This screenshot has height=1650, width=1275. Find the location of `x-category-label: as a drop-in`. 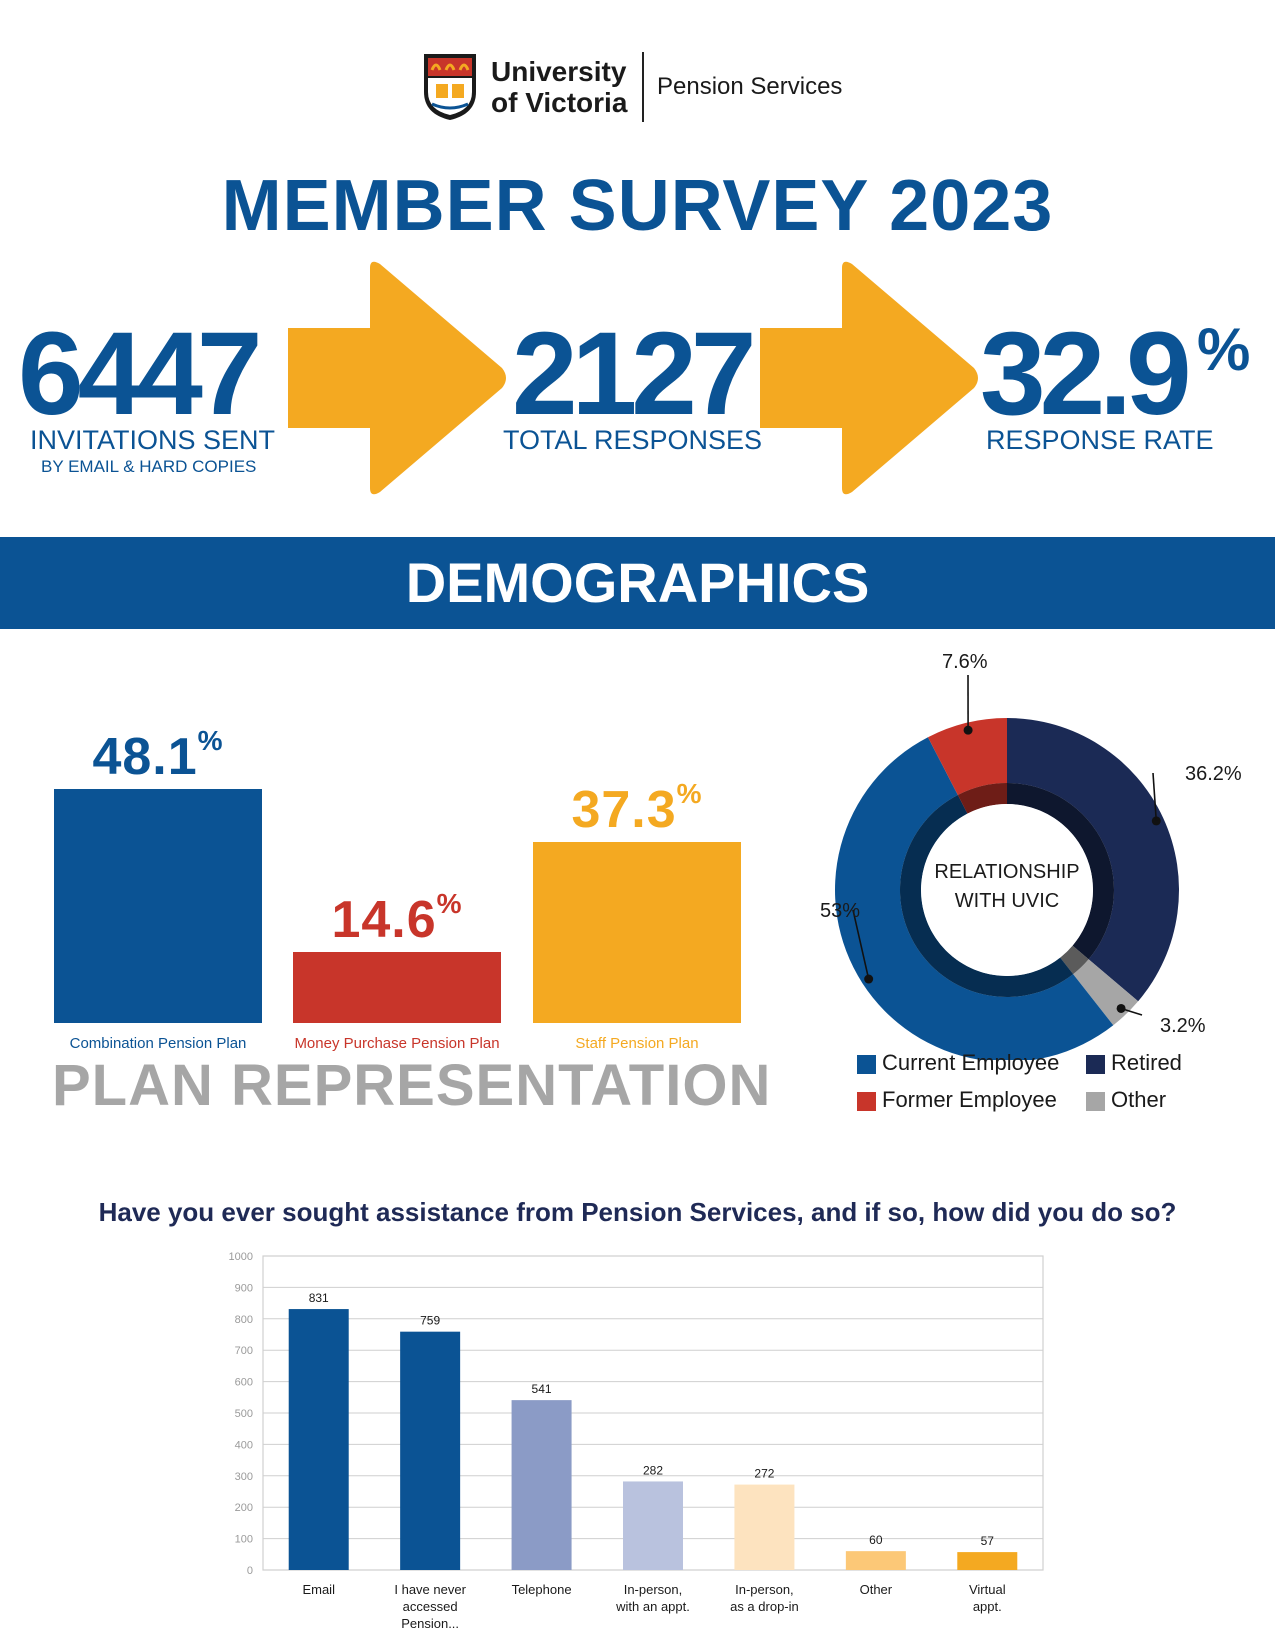

x-category-label: as a drop-in is located at coordinates (764, 1606).